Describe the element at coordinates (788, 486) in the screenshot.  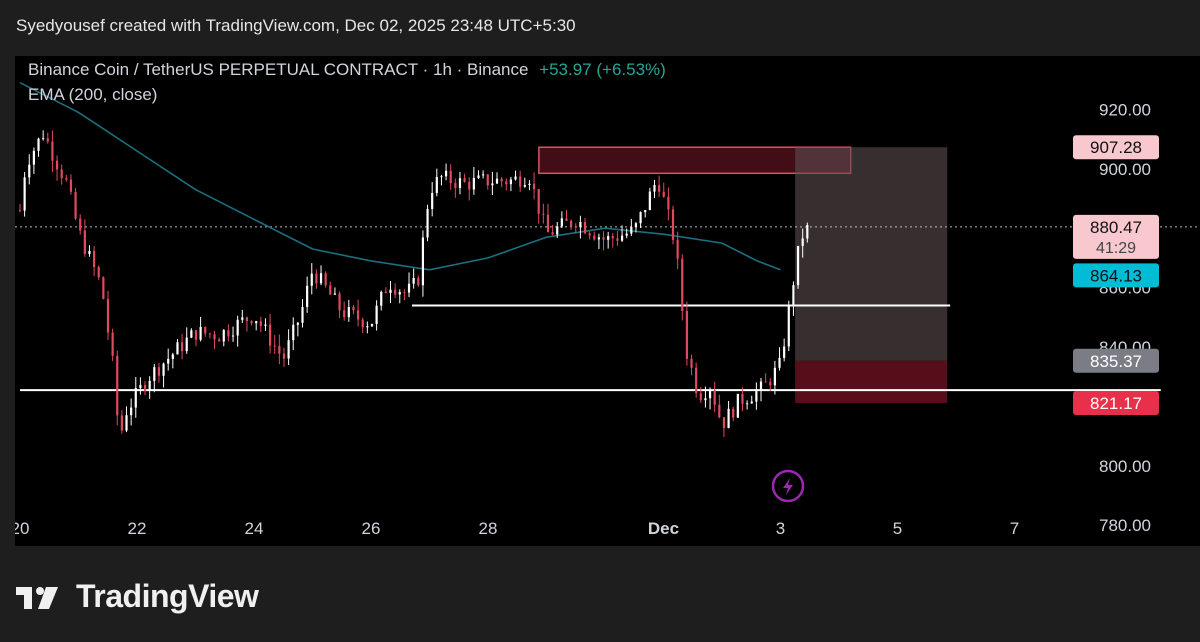
I see `lightning-icon` at that location.